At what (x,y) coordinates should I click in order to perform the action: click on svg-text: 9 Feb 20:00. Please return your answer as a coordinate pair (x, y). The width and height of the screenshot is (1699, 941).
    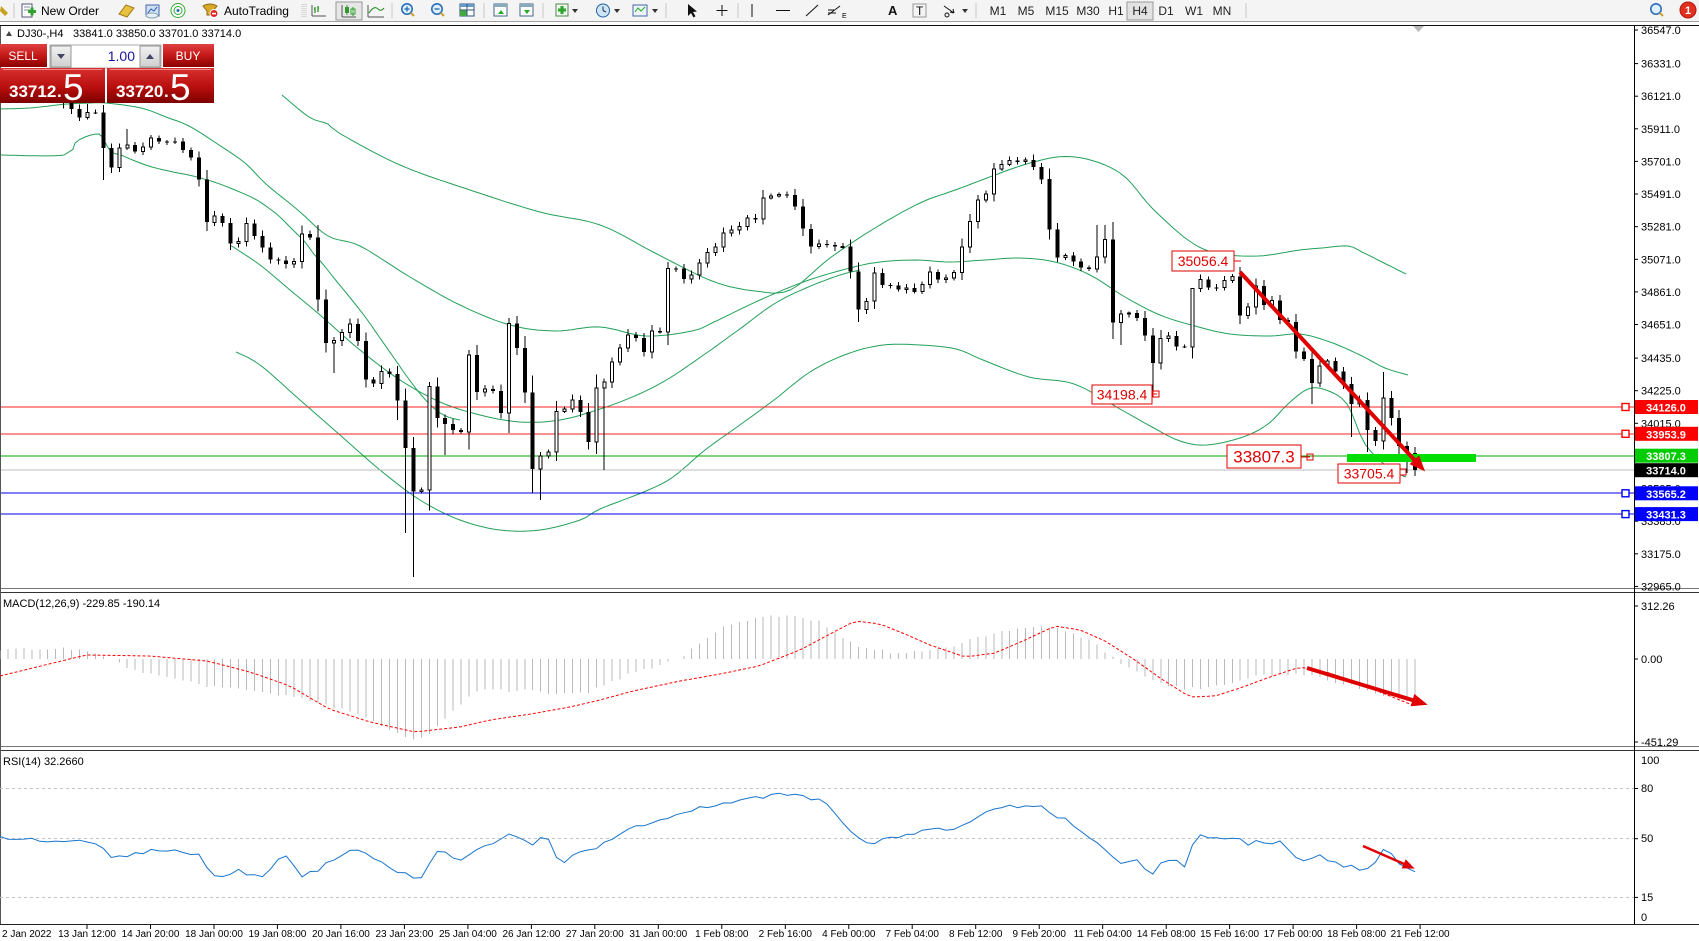
    Looking at the image, I should click on (1040, 934).